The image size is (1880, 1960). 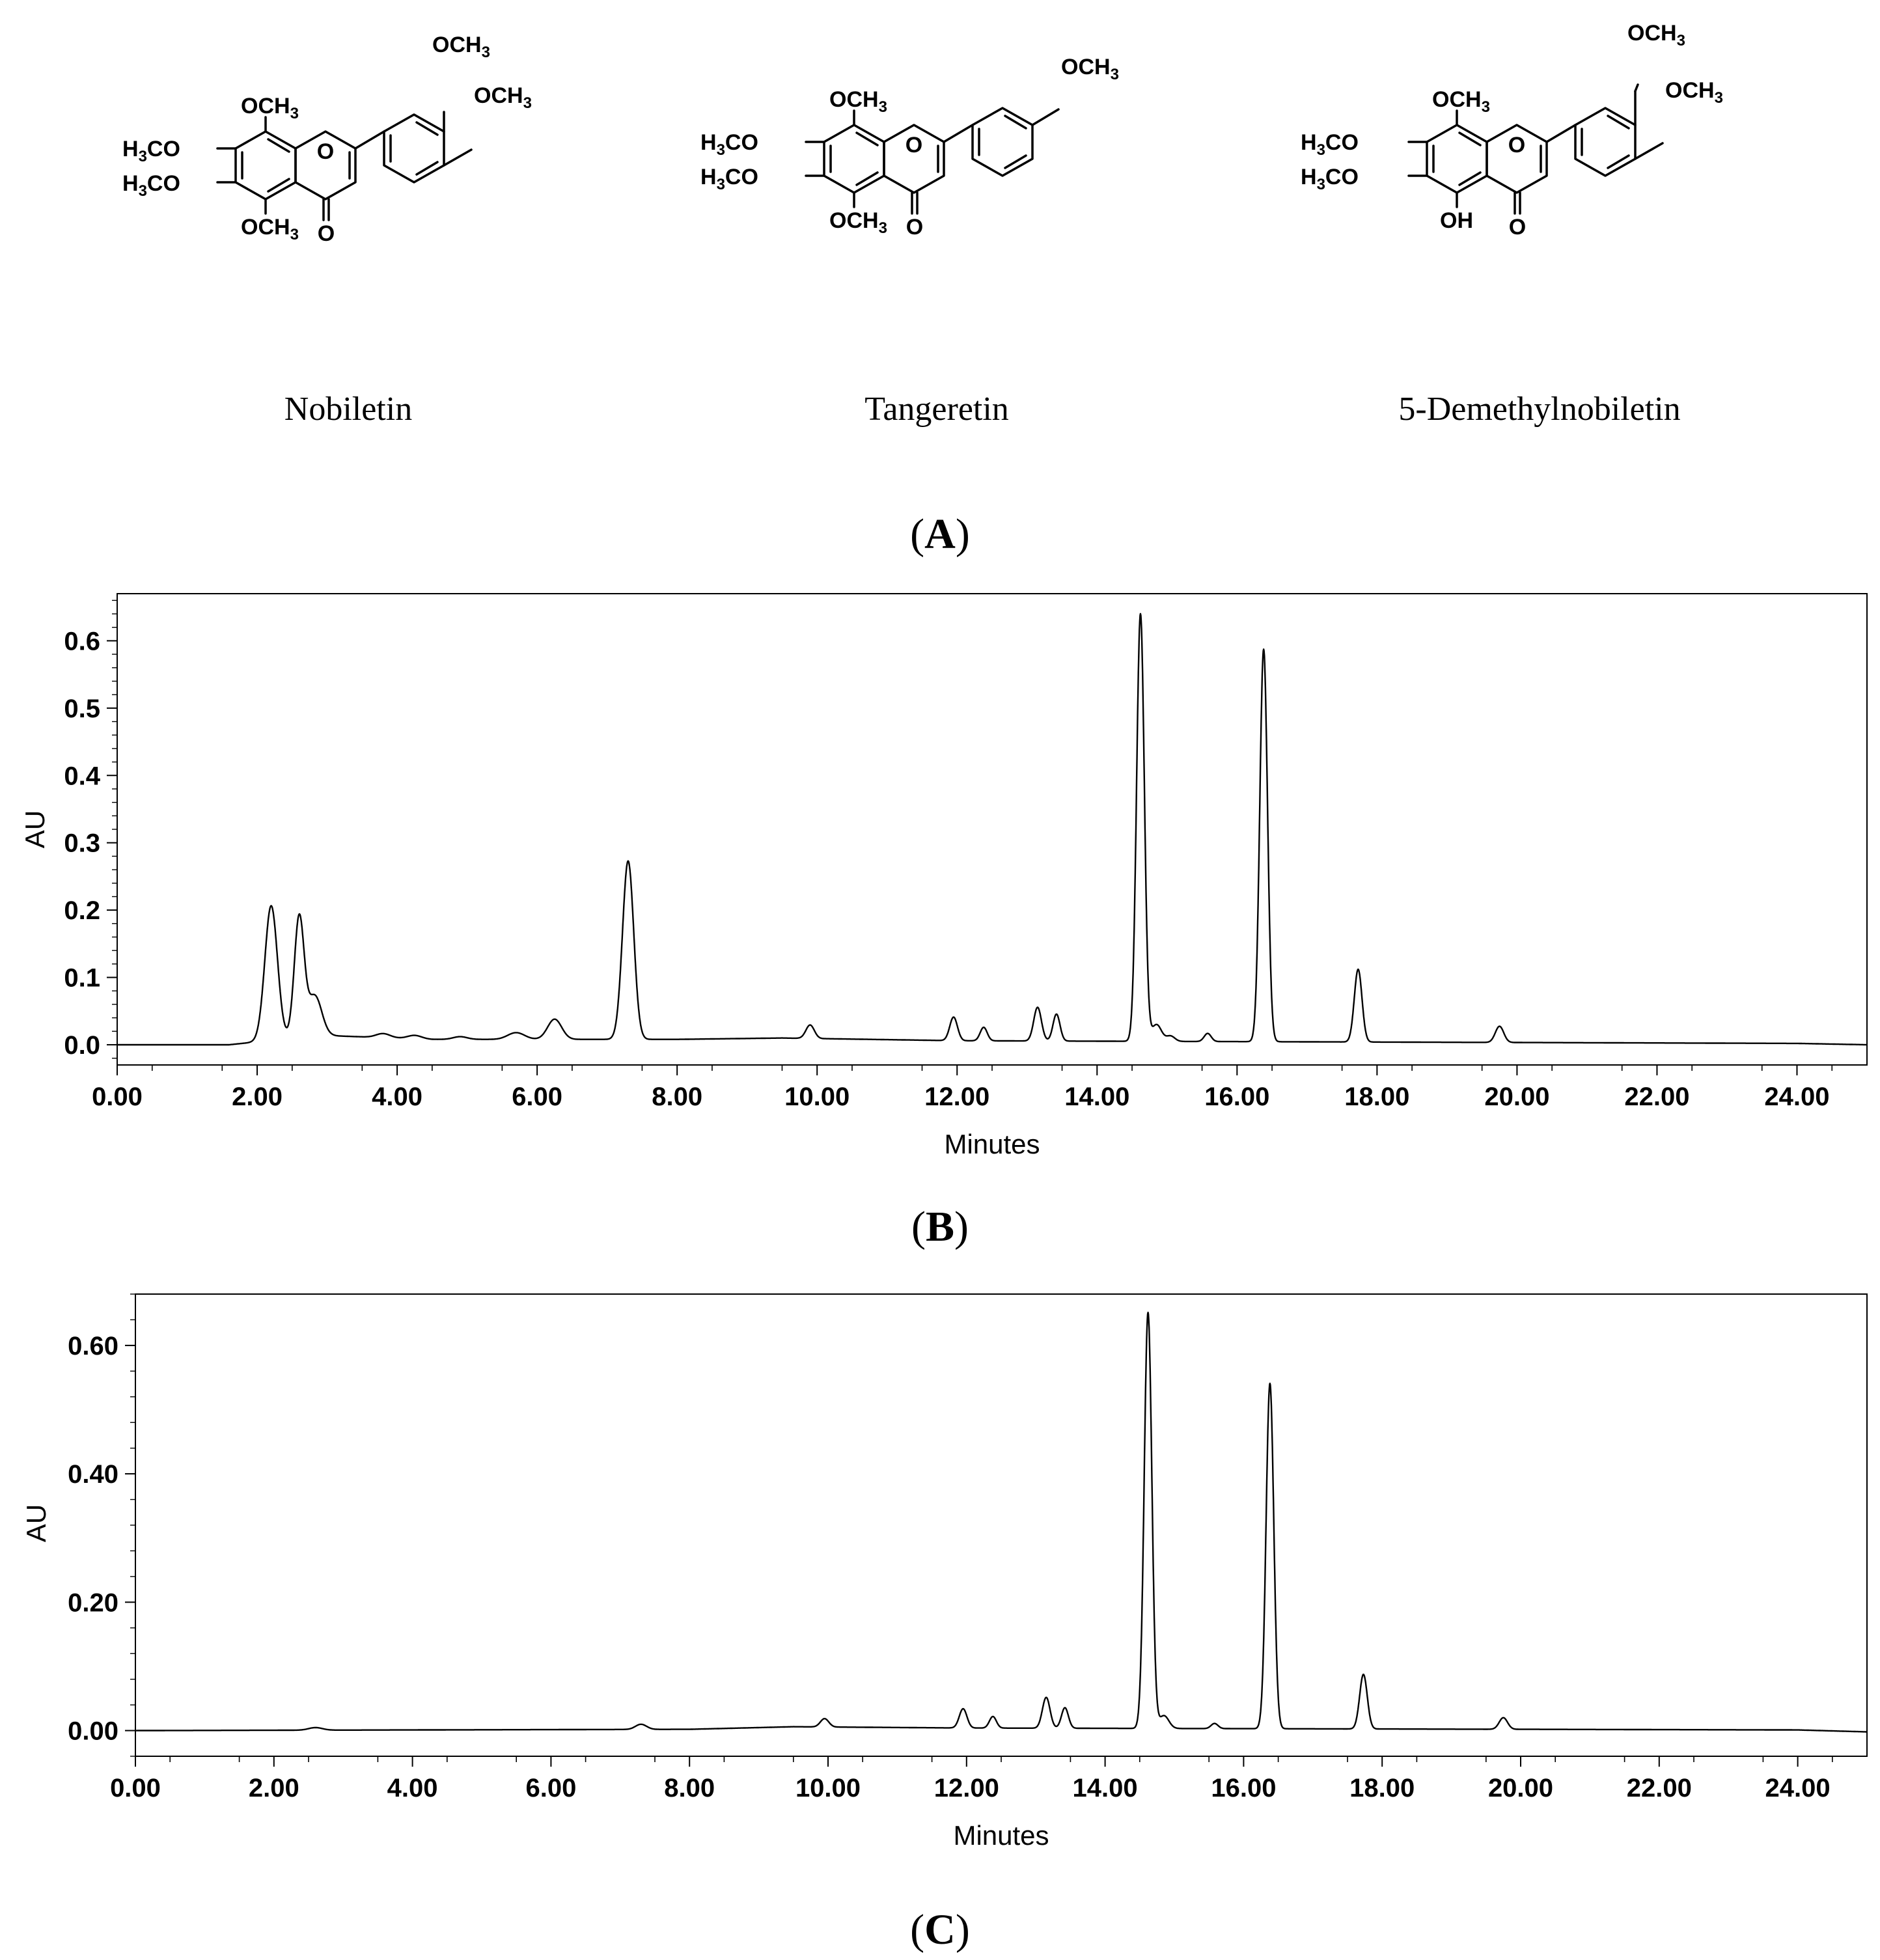 What do you see at coordinates (82, 910) in the screenshot?
I see `y-tick-label: 0.2` at bounding box center [82, 910].